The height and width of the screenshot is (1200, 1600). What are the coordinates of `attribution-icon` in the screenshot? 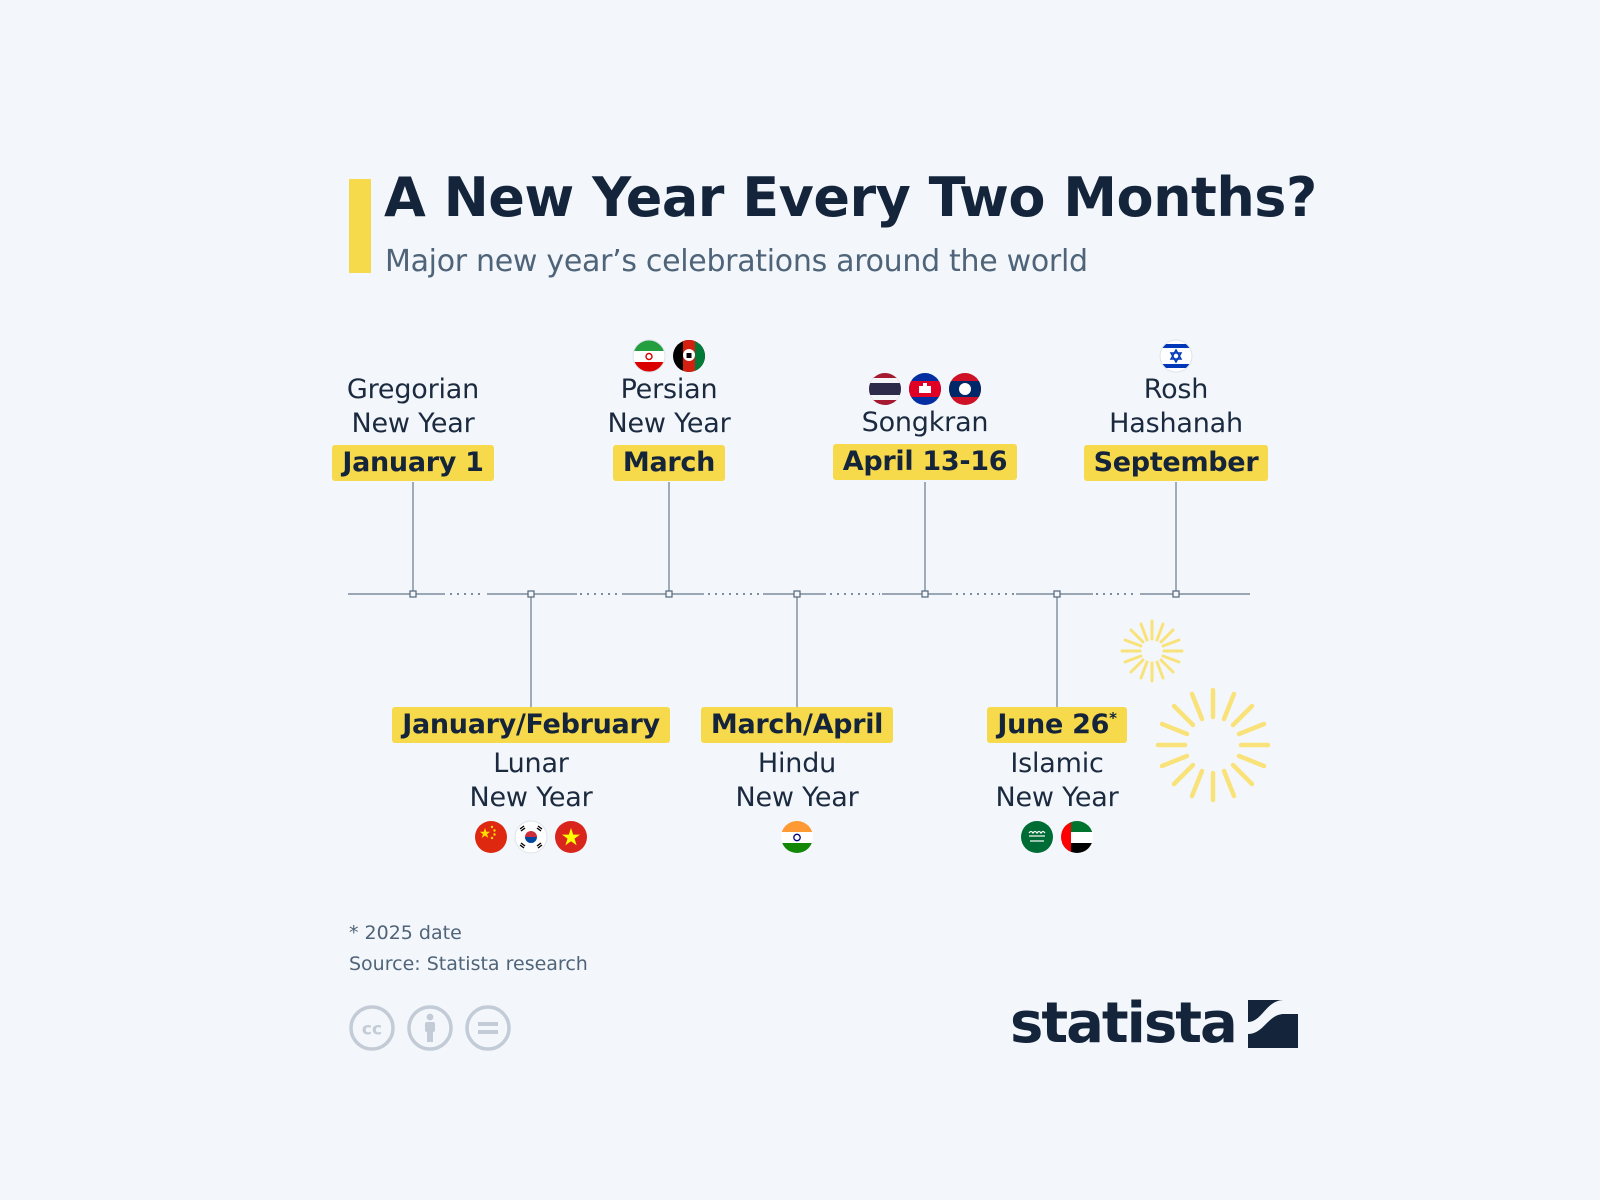 It's located at (430, 1028).